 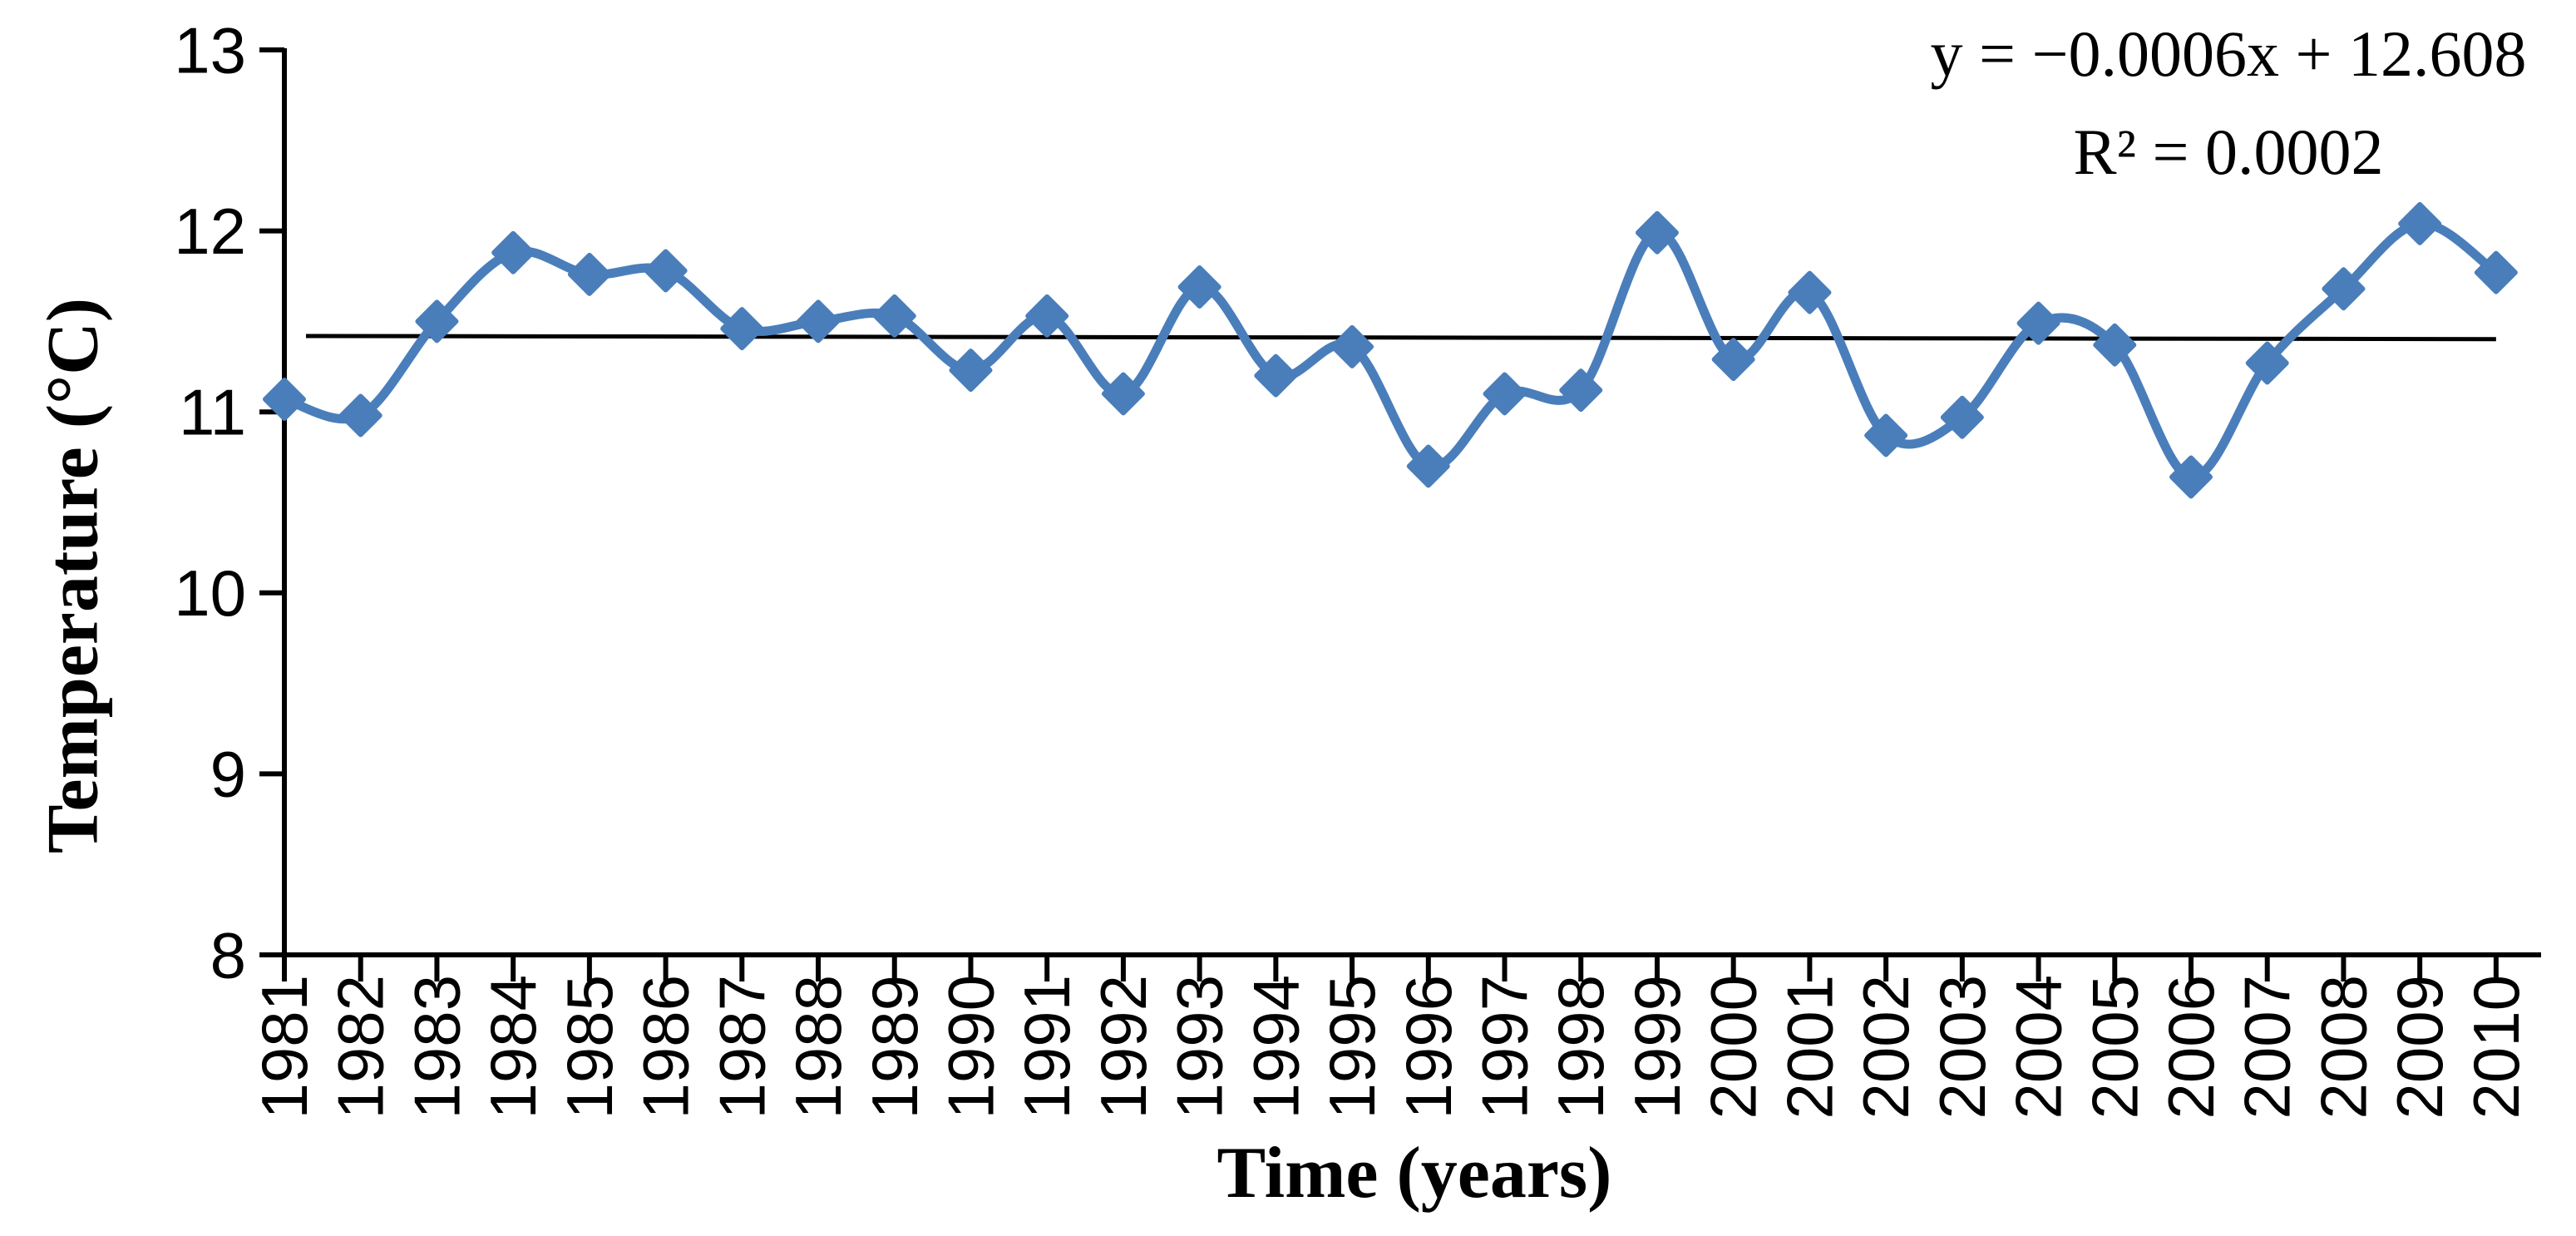 What do you see at coordinates (1352, 1047) in the screenshot?
I see `x-tick-label: 1995` at bounding box center [1352, 1047].